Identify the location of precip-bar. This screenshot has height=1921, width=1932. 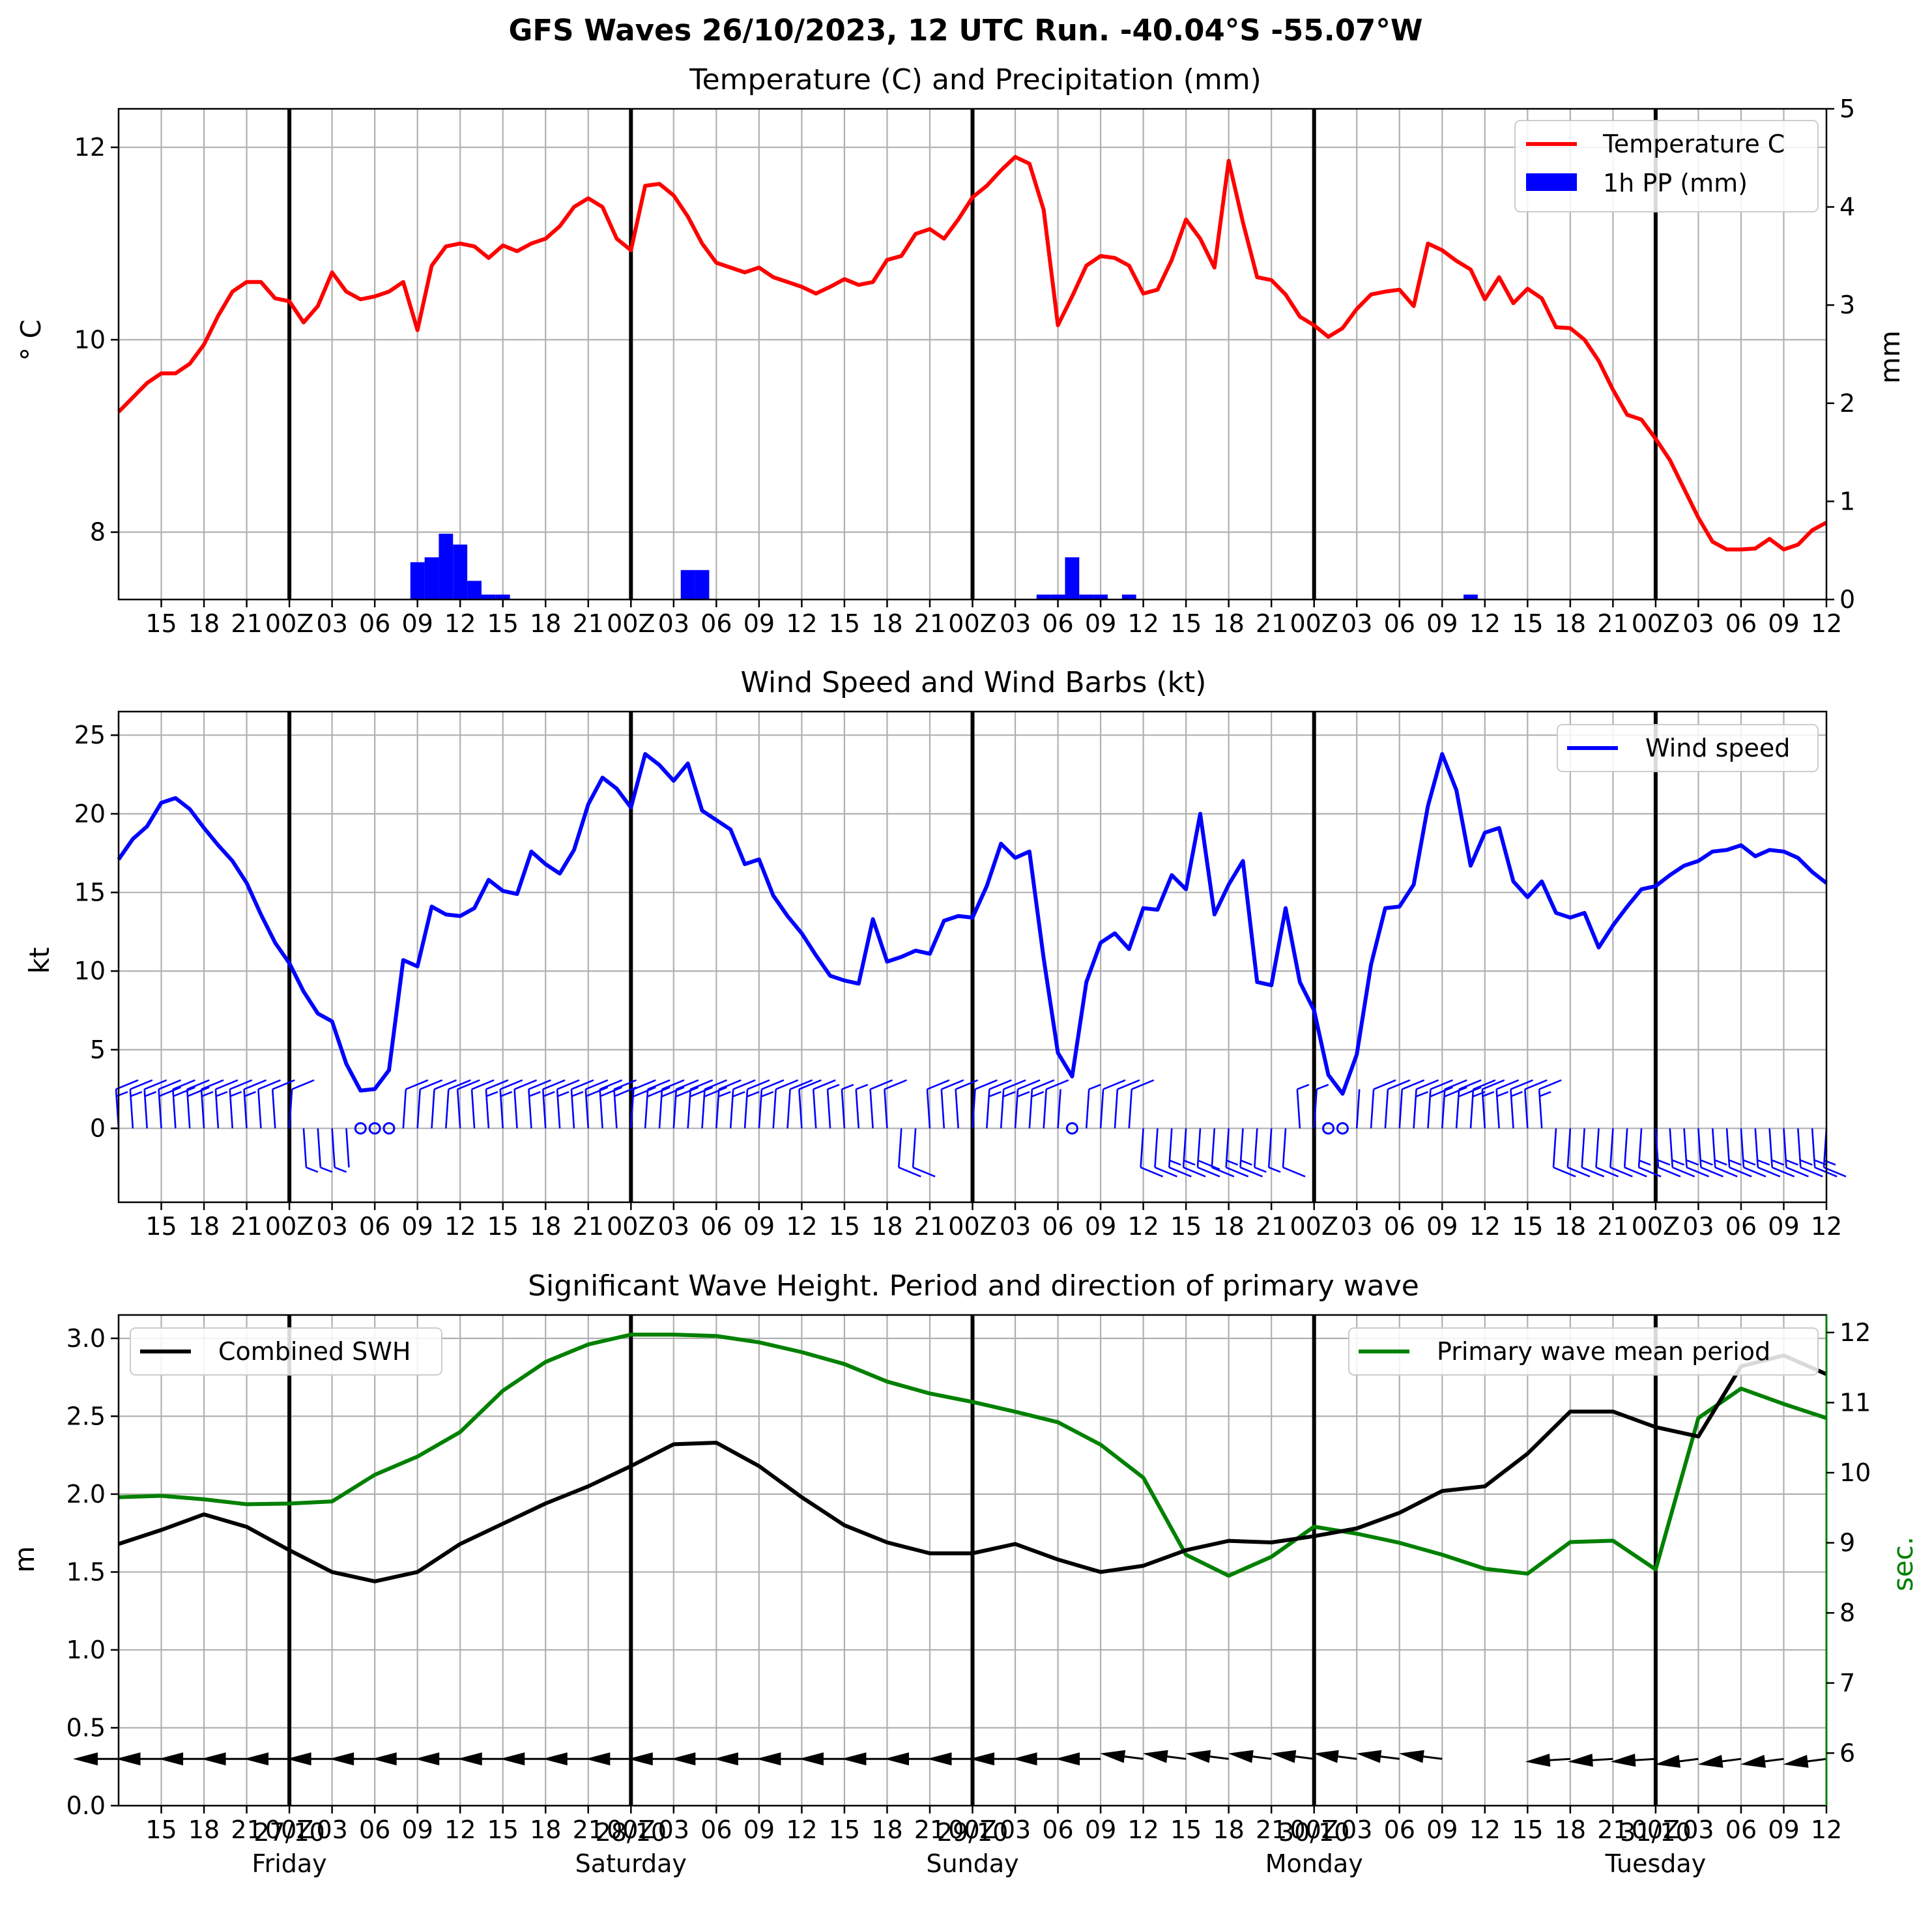
(1057, 596).